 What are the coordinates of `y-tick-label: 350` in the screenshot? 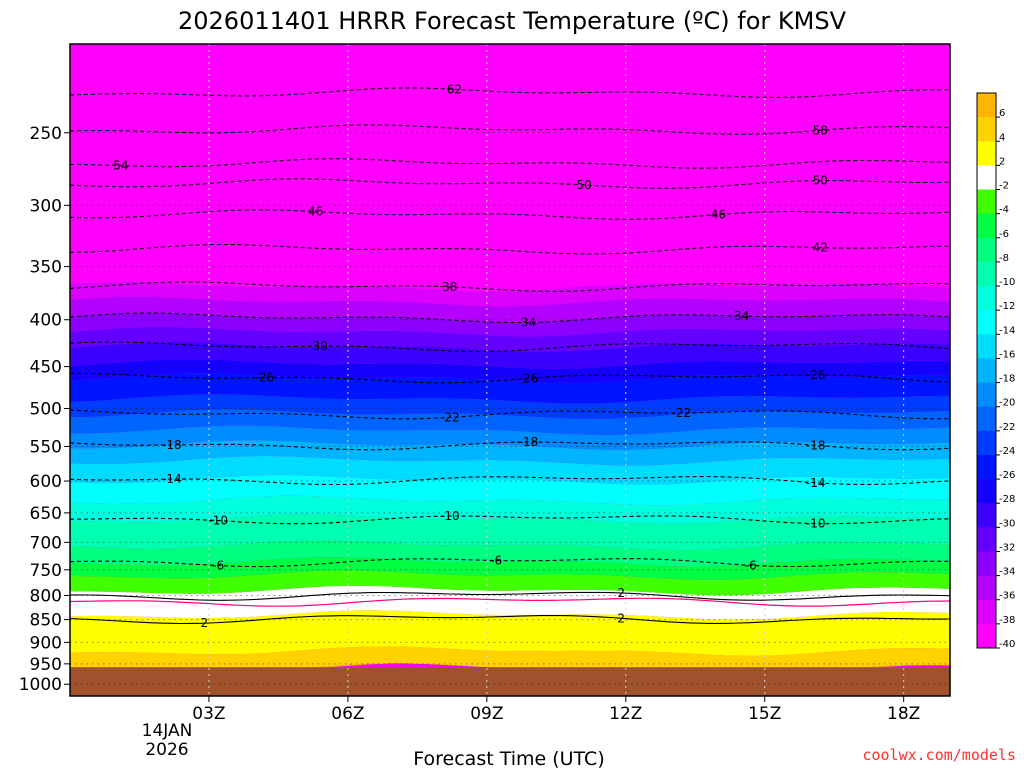 It's located at (46, 268).